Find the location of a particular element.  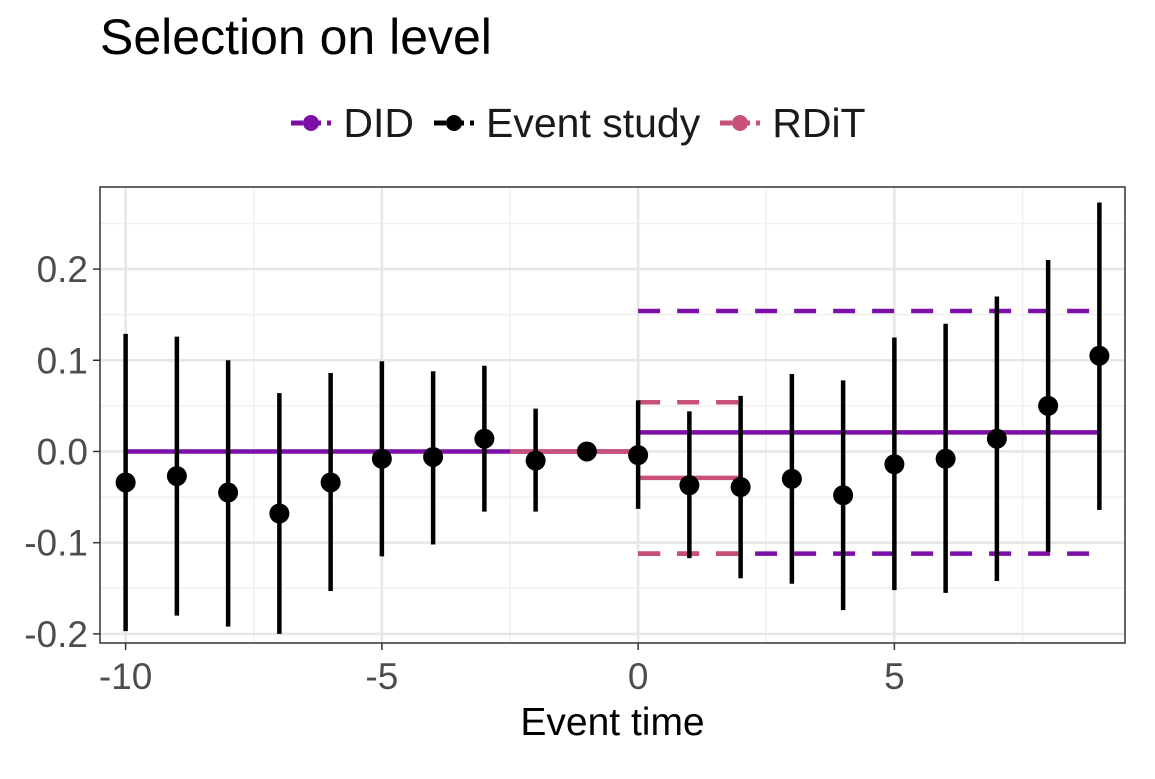

chart-title: Selection on level is located at coordinates (296, 37).